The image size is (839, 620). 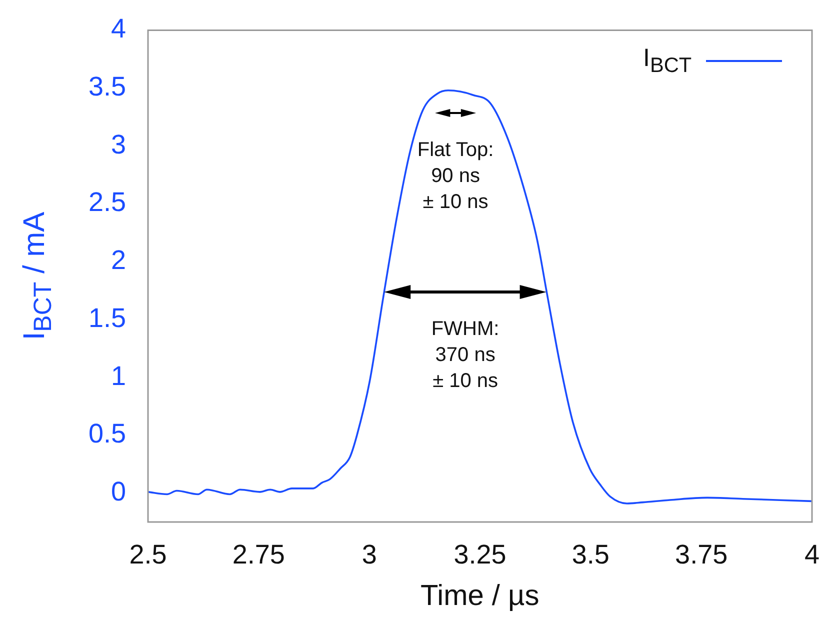 What do you see at coordinates (258, 555) in the screenshot?
I see `x-tick-label: 2.75` at bounding box center [258, 555].